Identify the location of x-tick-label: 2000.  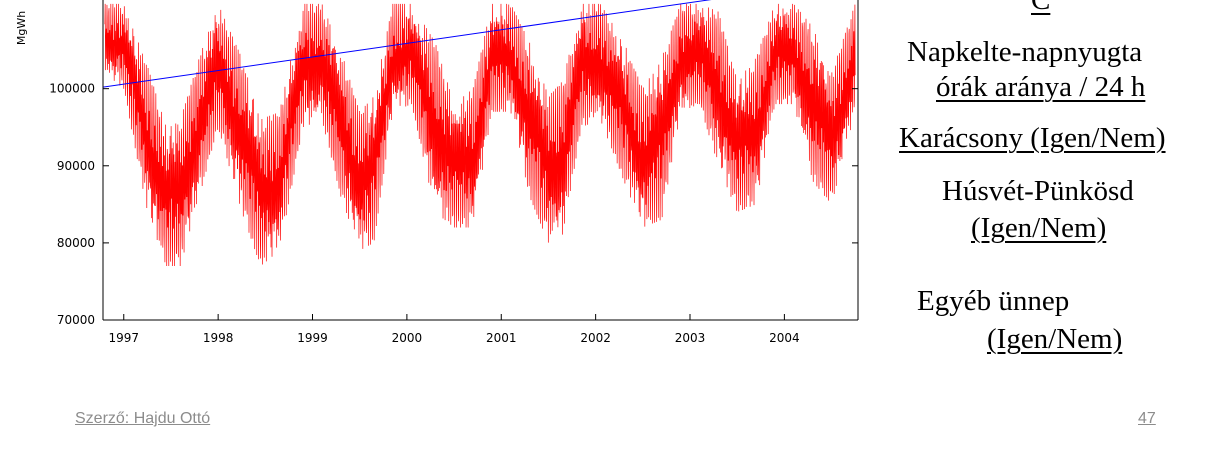
(407, 338).